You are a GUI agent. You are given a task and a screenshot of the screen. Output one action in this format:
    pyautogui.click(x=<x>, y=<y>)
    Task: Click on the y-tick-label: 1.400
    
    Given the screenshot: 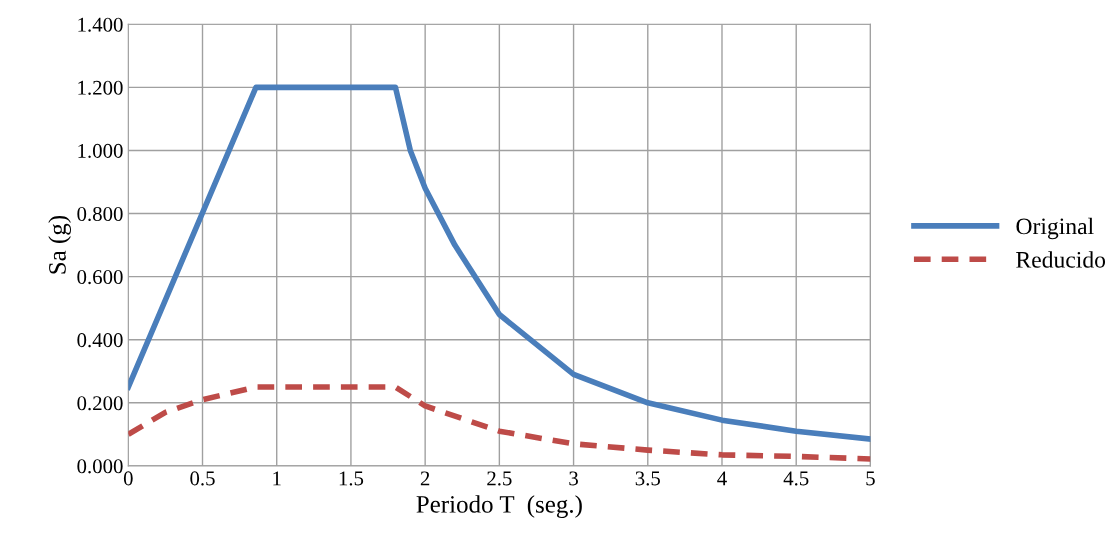 What is the action you would take?
    pyautogui.click(x=100, y=24)
    